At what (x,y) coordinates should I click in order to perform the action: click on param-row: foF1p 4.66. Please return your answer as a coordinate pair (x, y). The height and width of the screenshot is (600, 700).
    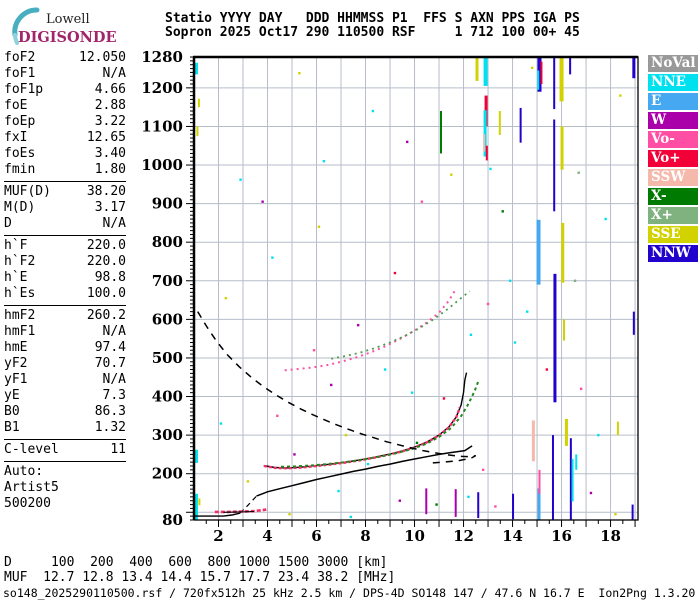
    Looking at the image, I should click on (65, 90).